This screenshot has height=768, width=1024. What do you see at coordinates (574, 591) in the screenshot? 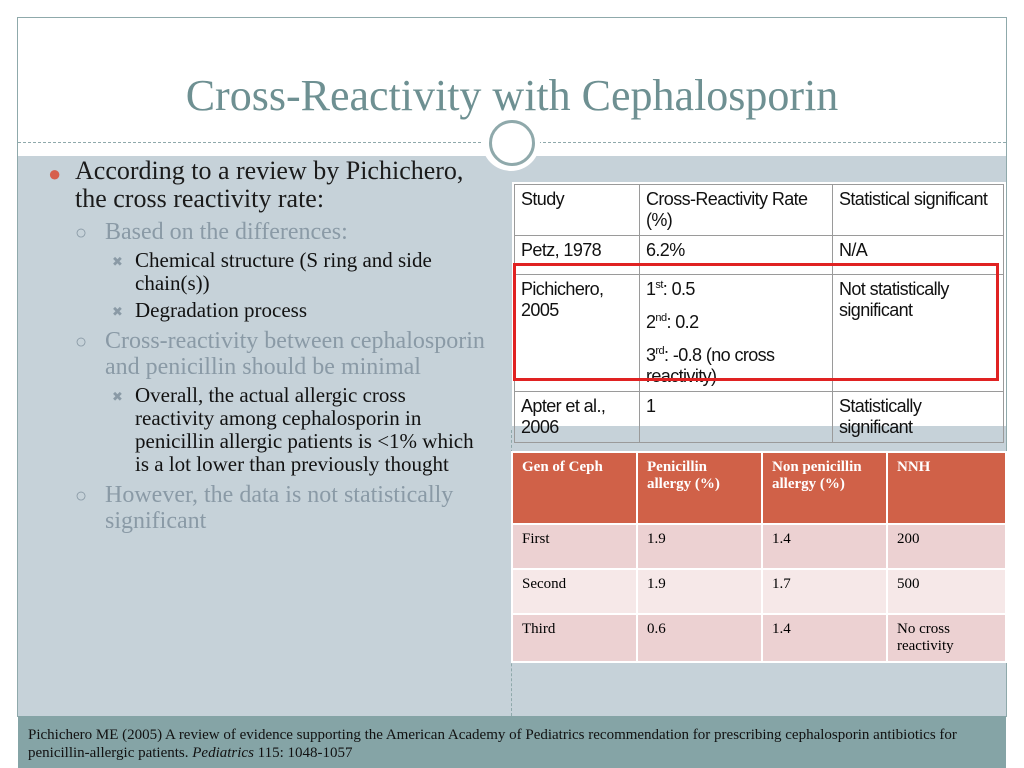
I see `table-cell: Second` at bounding box center [574, 591].